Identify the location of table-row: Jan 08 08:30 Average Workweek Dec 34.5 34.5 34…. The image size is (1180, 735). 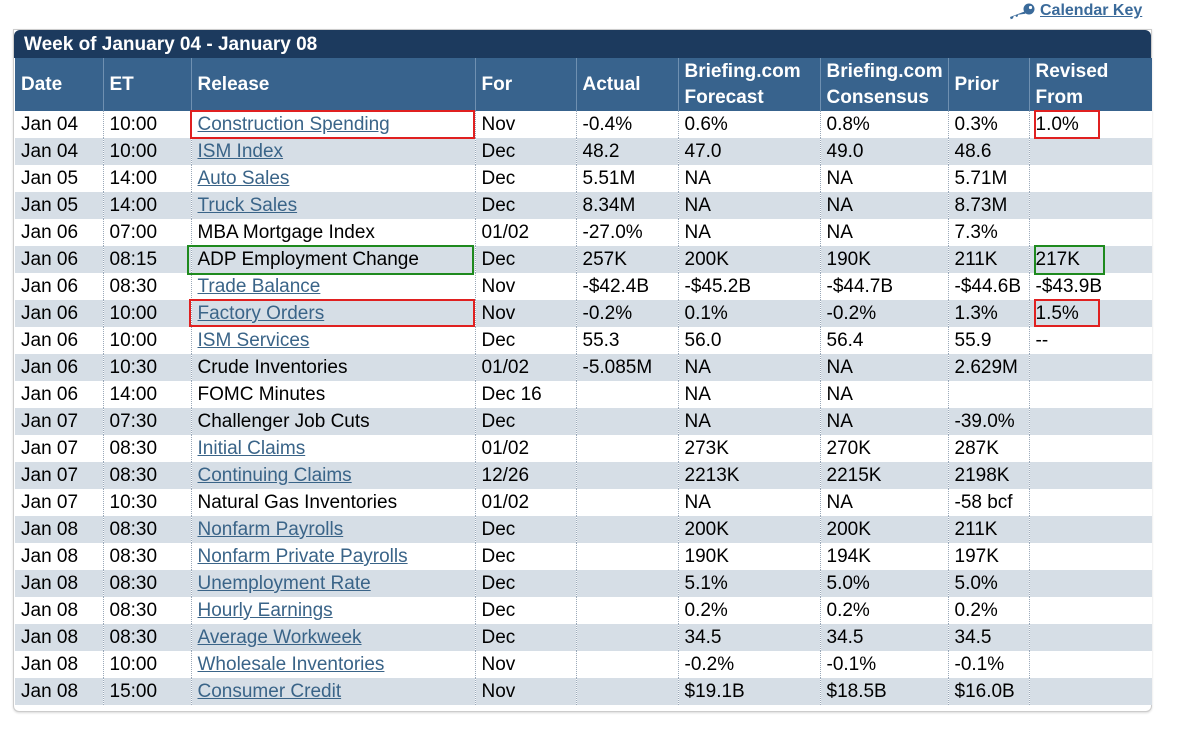
(583, 637).